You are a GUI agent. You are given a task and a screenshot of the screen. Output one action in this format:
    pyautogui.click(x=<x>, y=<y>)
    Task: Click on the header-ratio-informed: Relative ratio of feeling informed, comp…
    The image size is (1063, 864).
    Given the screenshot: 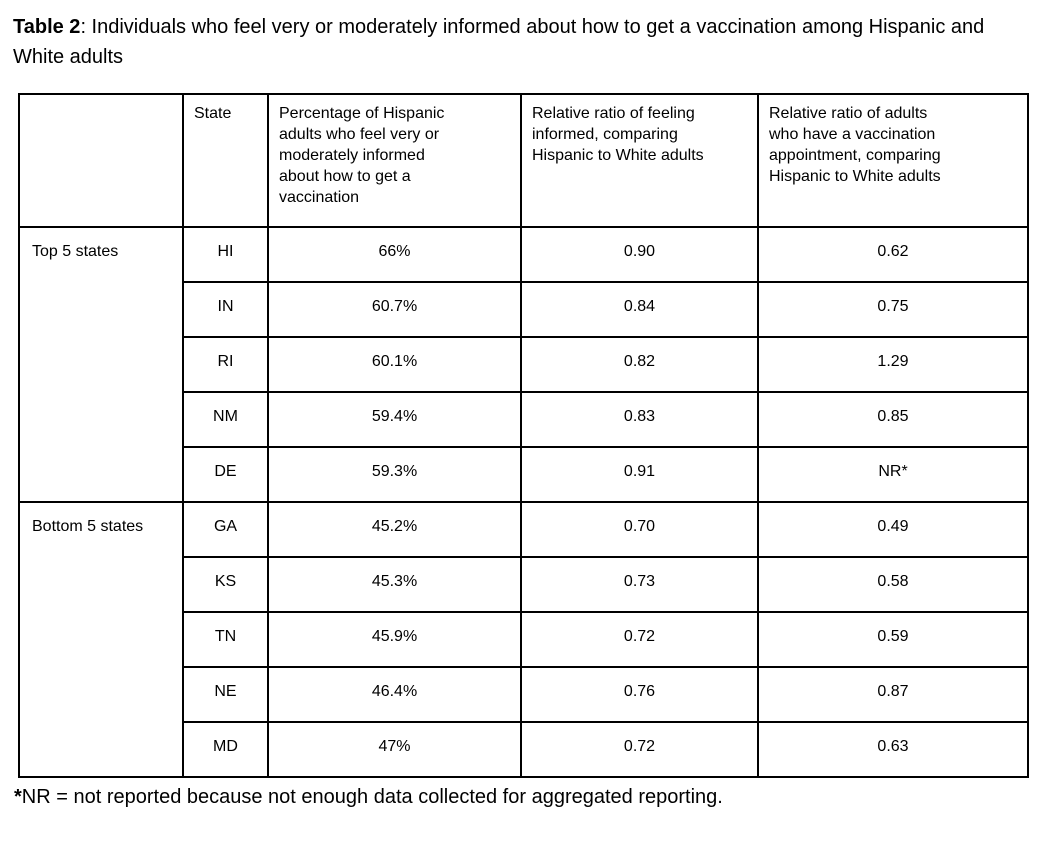 What is the action you would take?
    pyautogui.click(x=639, y=160)
    